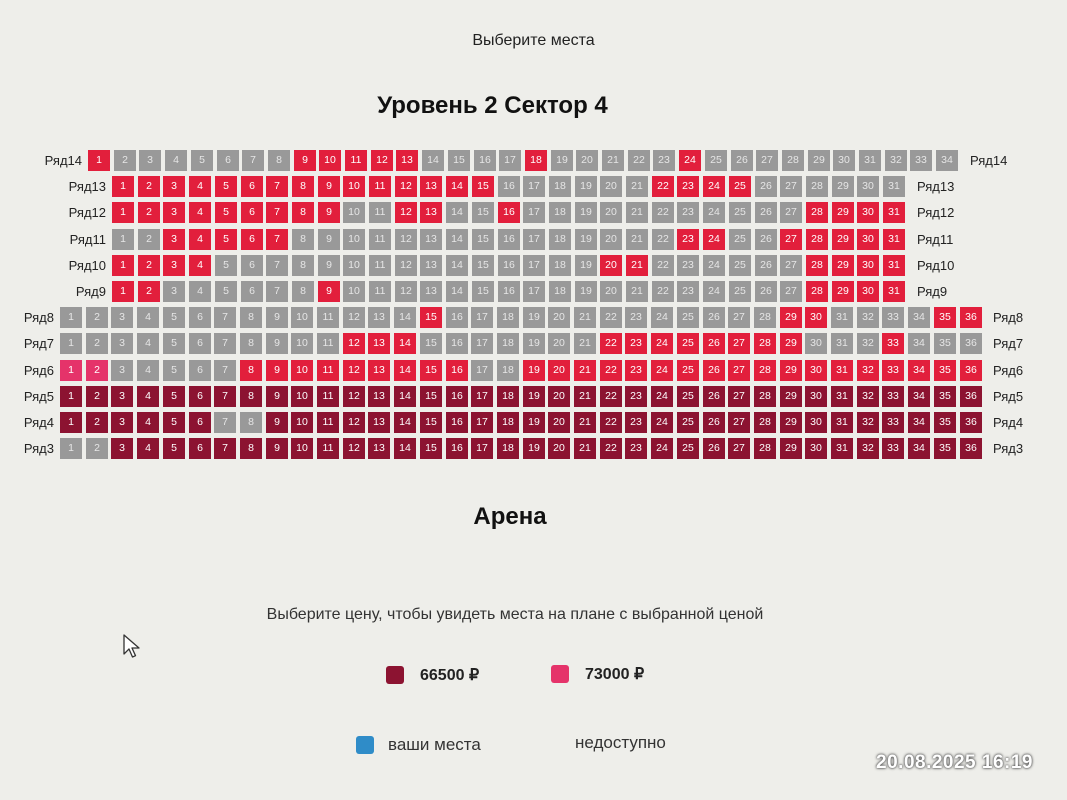 The image size is (1067, 800). What do you see at coordinates (123, 265) in the screenshot?
I see `seat: 1` at bounding box center [123, 265].